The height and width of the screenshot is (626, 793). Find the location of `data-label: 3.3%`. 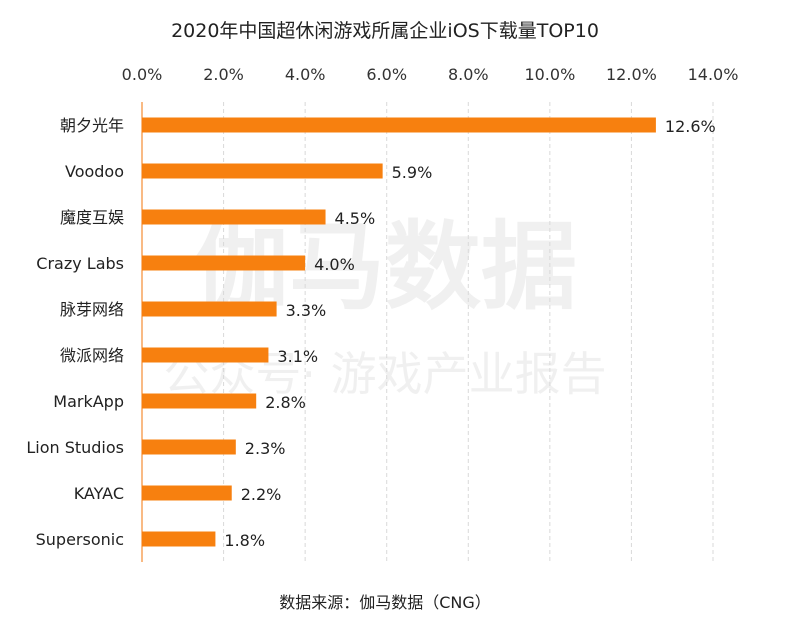

data-label: 3.3% is located at coordinates (306, 310).